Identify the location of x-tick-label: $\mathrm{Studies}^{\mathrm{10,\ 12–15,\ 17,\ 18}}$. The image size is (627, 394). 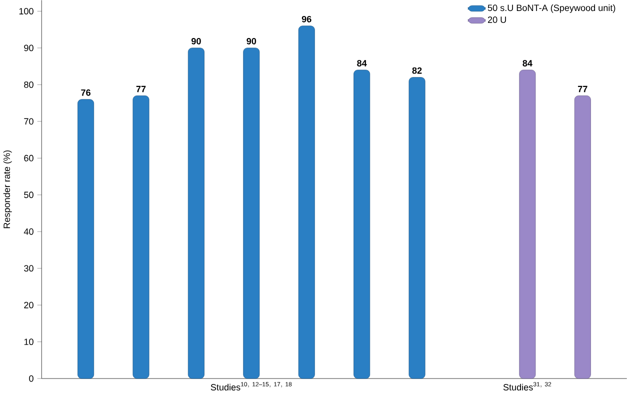
(251, 386).